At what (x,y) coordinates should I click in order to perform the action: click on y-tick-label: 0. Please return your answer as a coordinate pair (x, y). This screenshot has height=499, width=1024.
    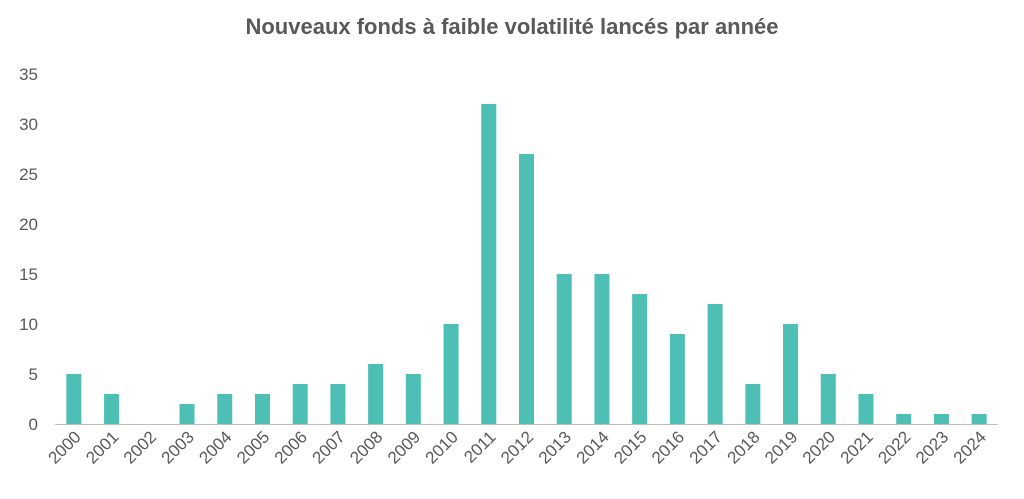
    Looking at the image, I should click on (33, 424).